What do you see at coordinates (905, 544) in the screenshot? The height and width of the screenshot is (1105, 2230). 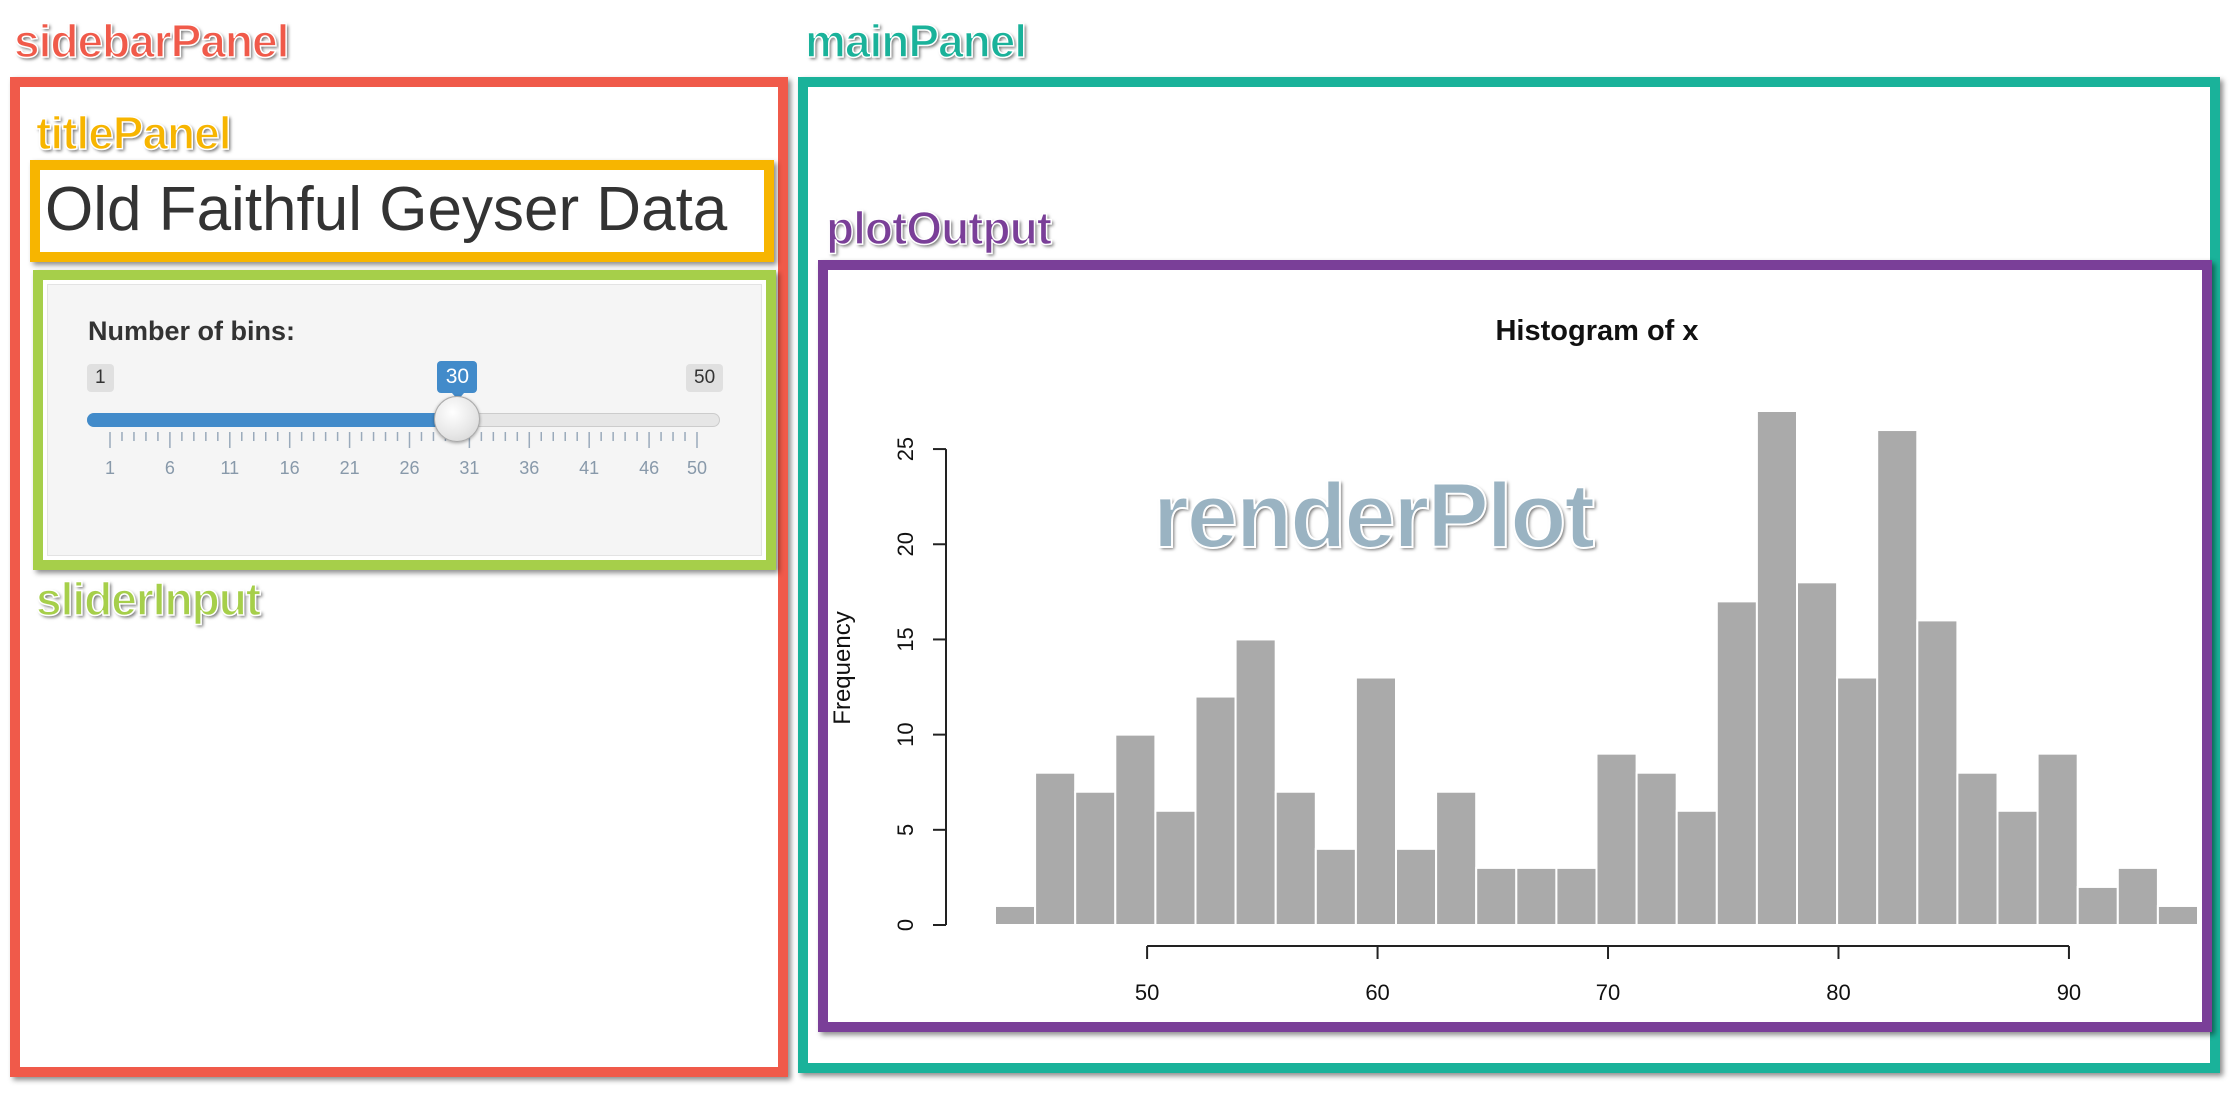 I see `y-tick-label: 20` at bounding box center [905, 544].